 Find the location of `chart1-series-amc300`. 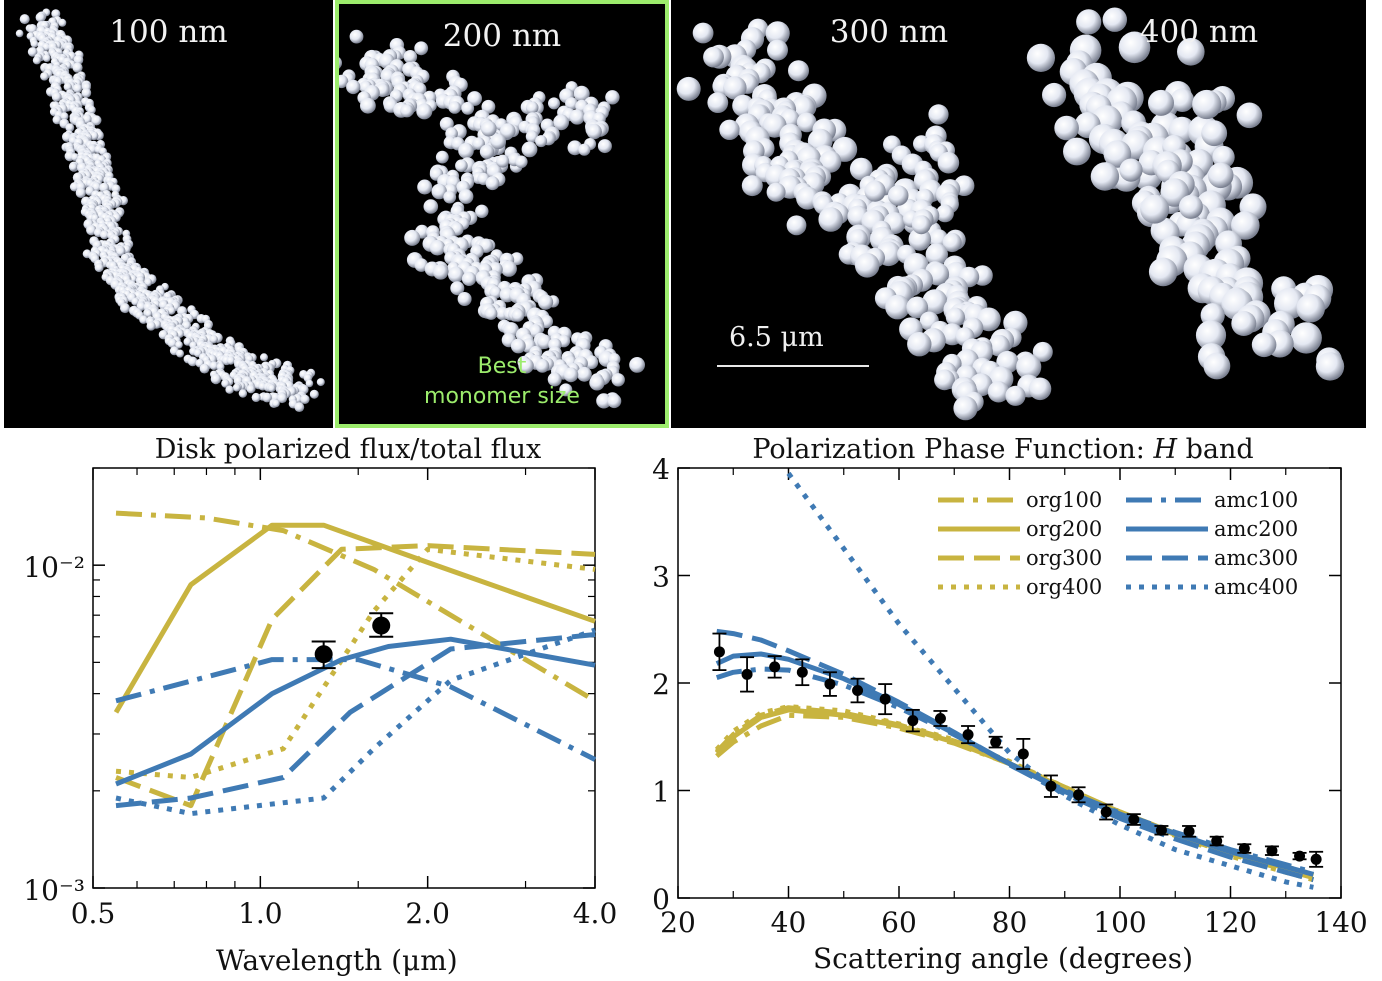

chart1-series-amc300 is located at coordinates (355, 720).